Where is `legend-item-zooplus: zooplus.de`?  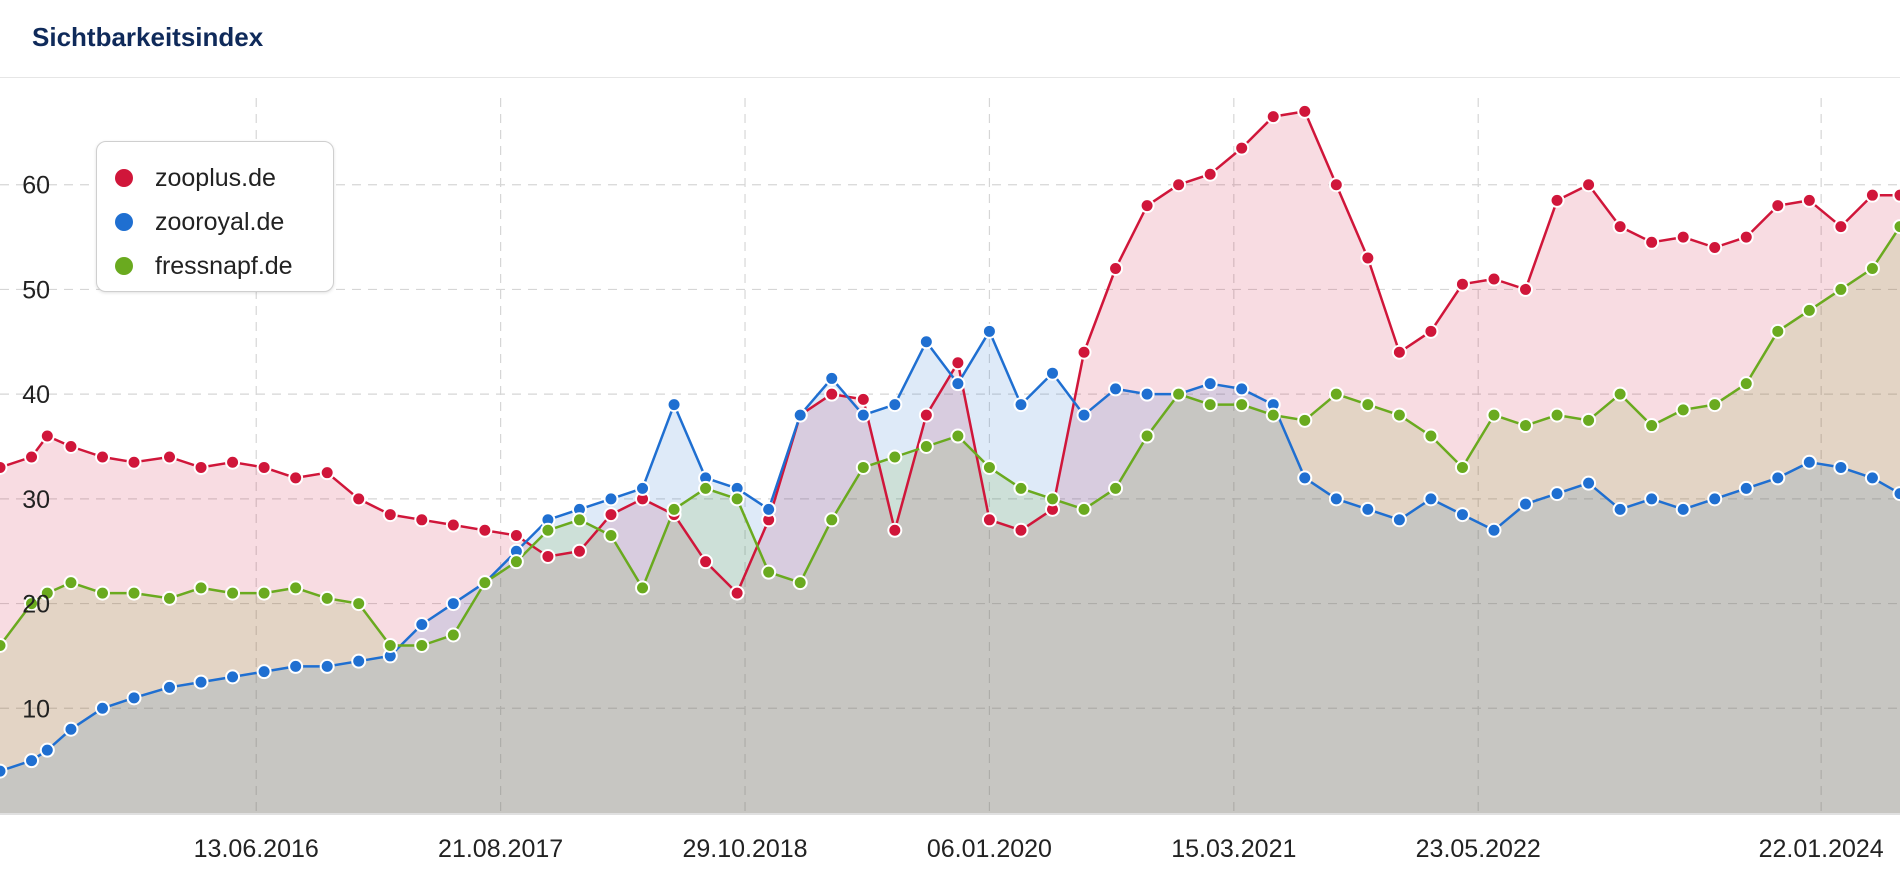 legend-item-zooplus: zooplus.de is located at coordinates (224, 178).